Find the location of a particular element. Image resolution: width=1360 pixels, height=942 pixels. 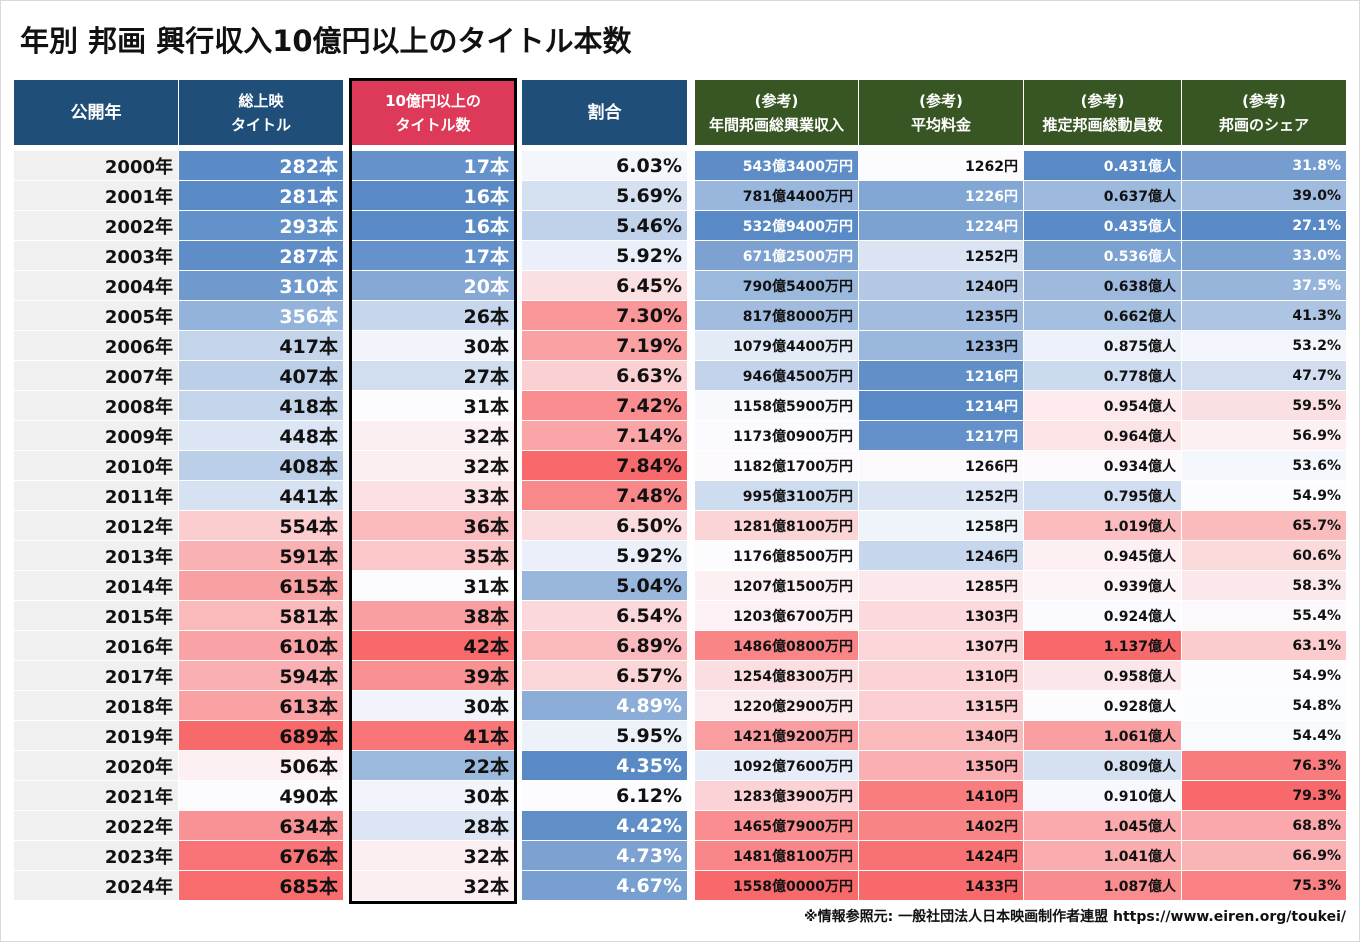

cell-year: 2002年 is located at coordinates (96, 225).